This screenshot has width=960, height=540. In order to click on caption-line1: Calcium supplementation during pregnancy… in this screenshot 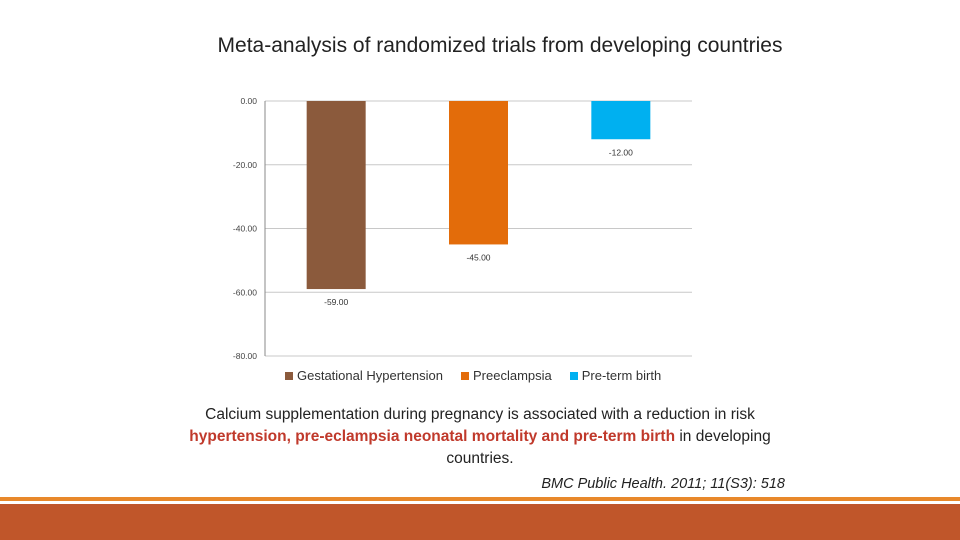, I will do `click(480, 414)`.